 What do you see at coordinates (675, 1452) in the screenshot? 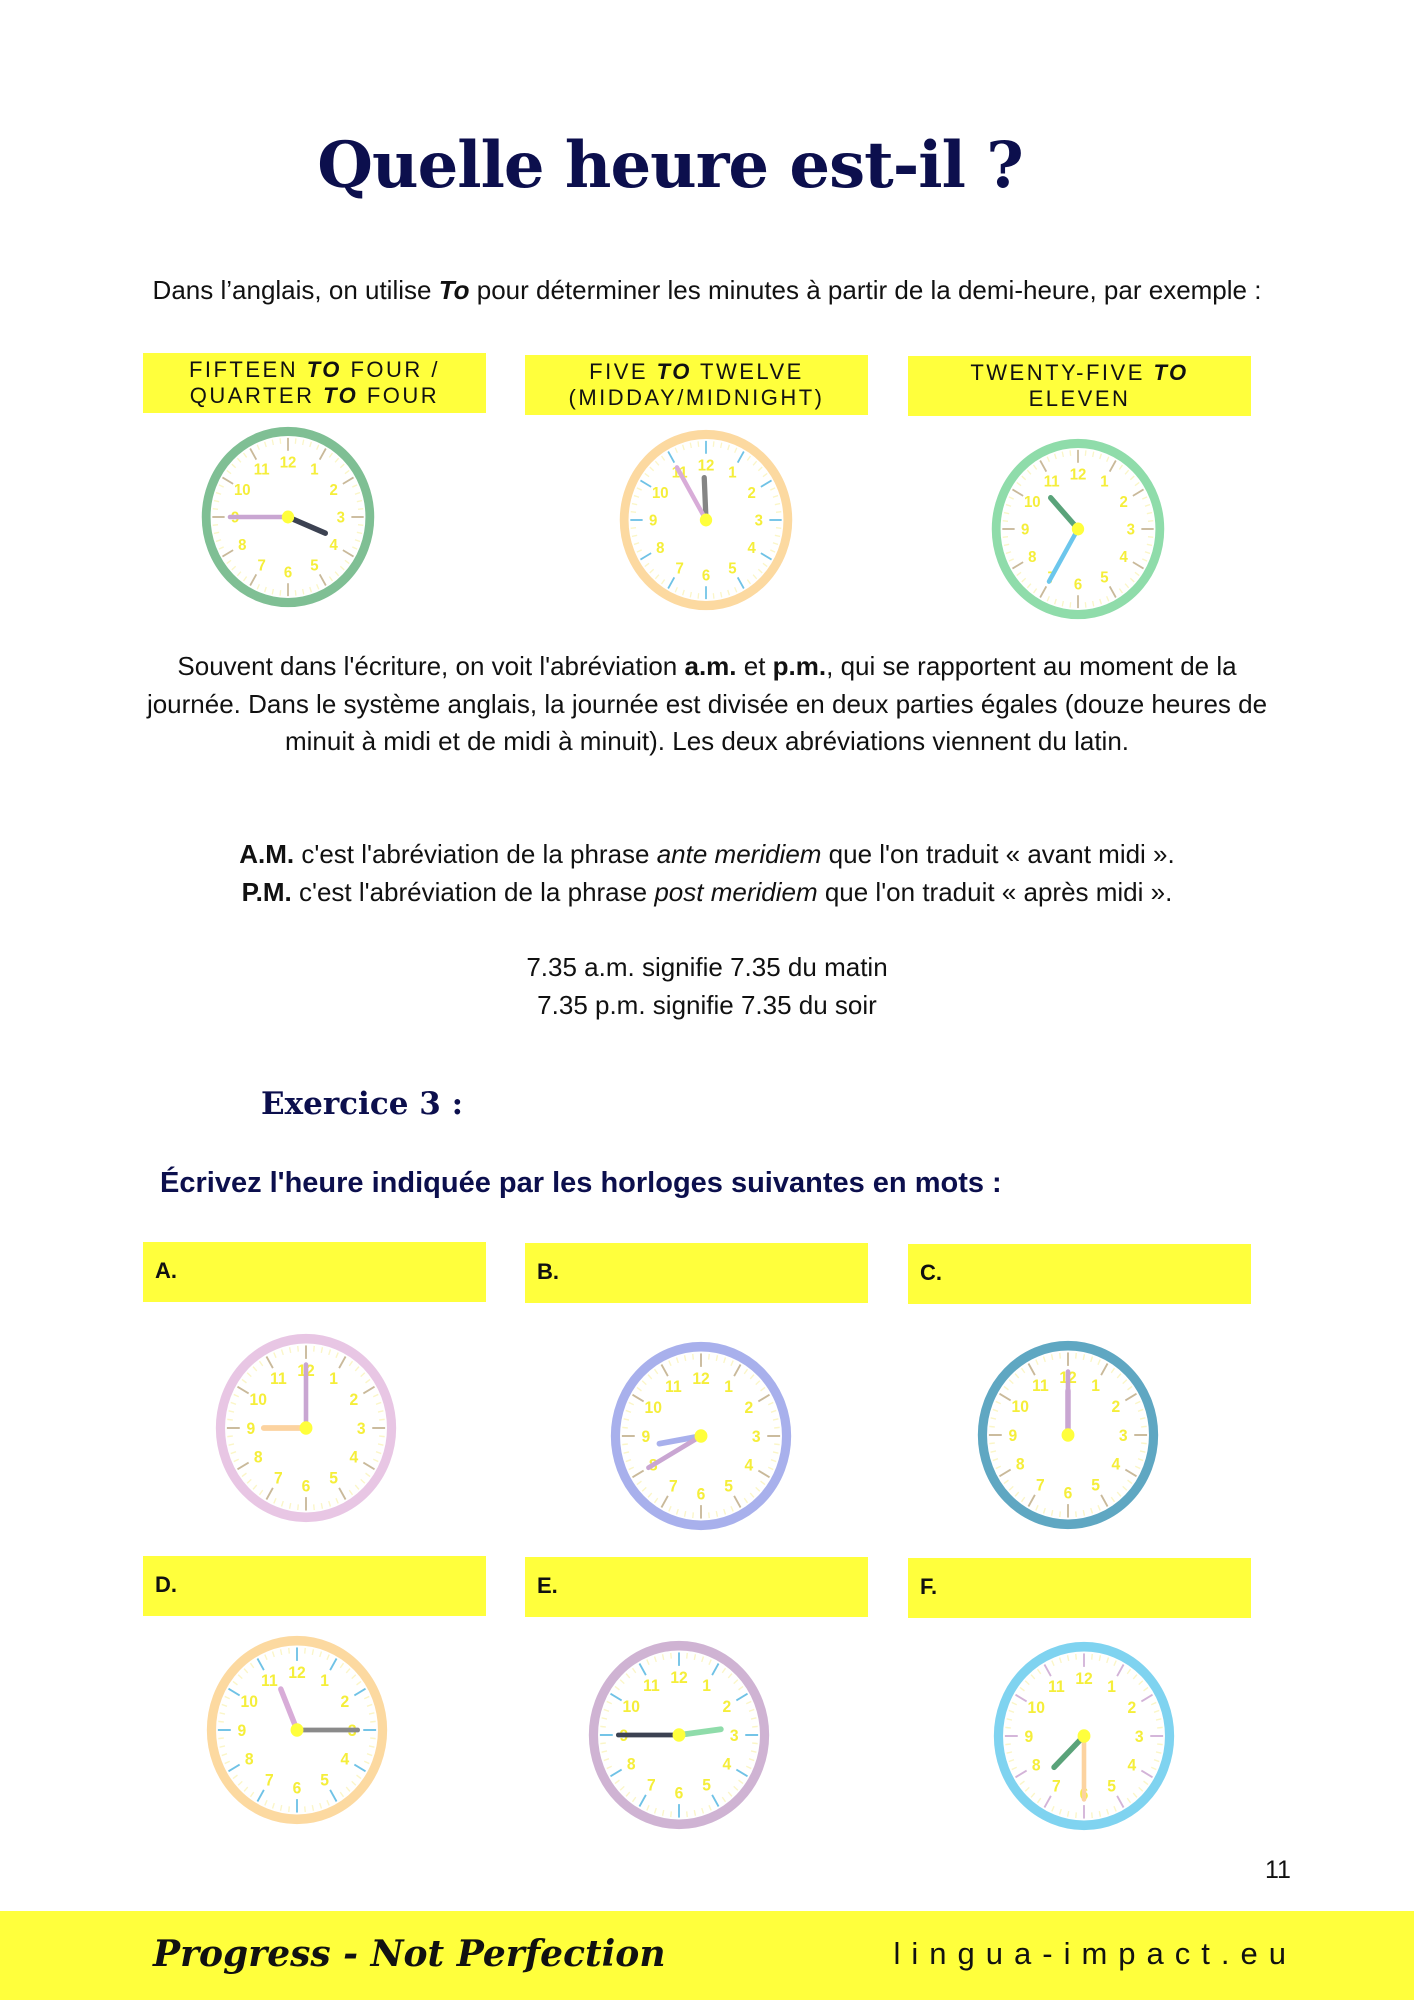
I see `minute-hand` at bounding box center [675, 1452].